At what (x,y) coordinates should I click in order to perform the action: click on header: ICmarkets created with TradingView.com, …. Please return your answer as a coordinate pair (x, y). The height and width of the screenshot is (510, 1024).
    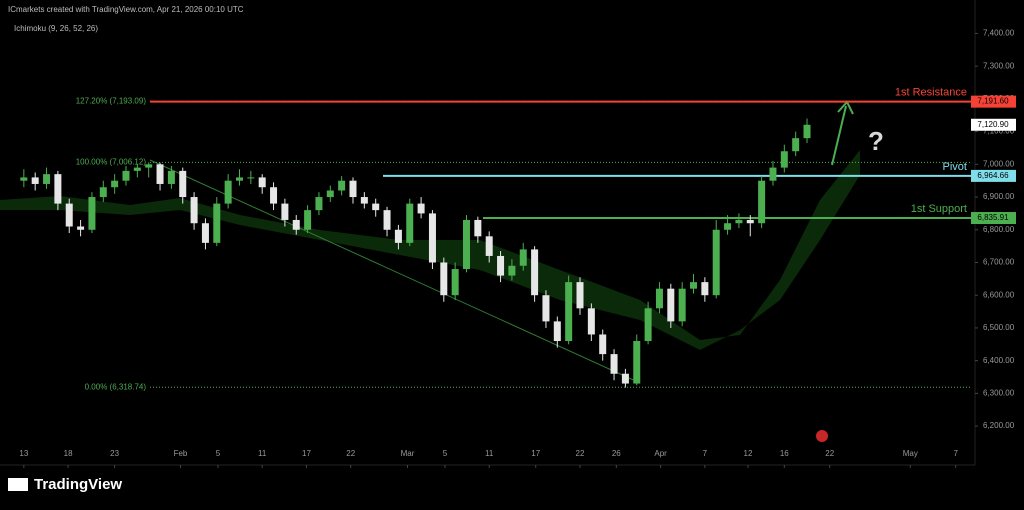
    Looking at the image, I should click on (126, 9).